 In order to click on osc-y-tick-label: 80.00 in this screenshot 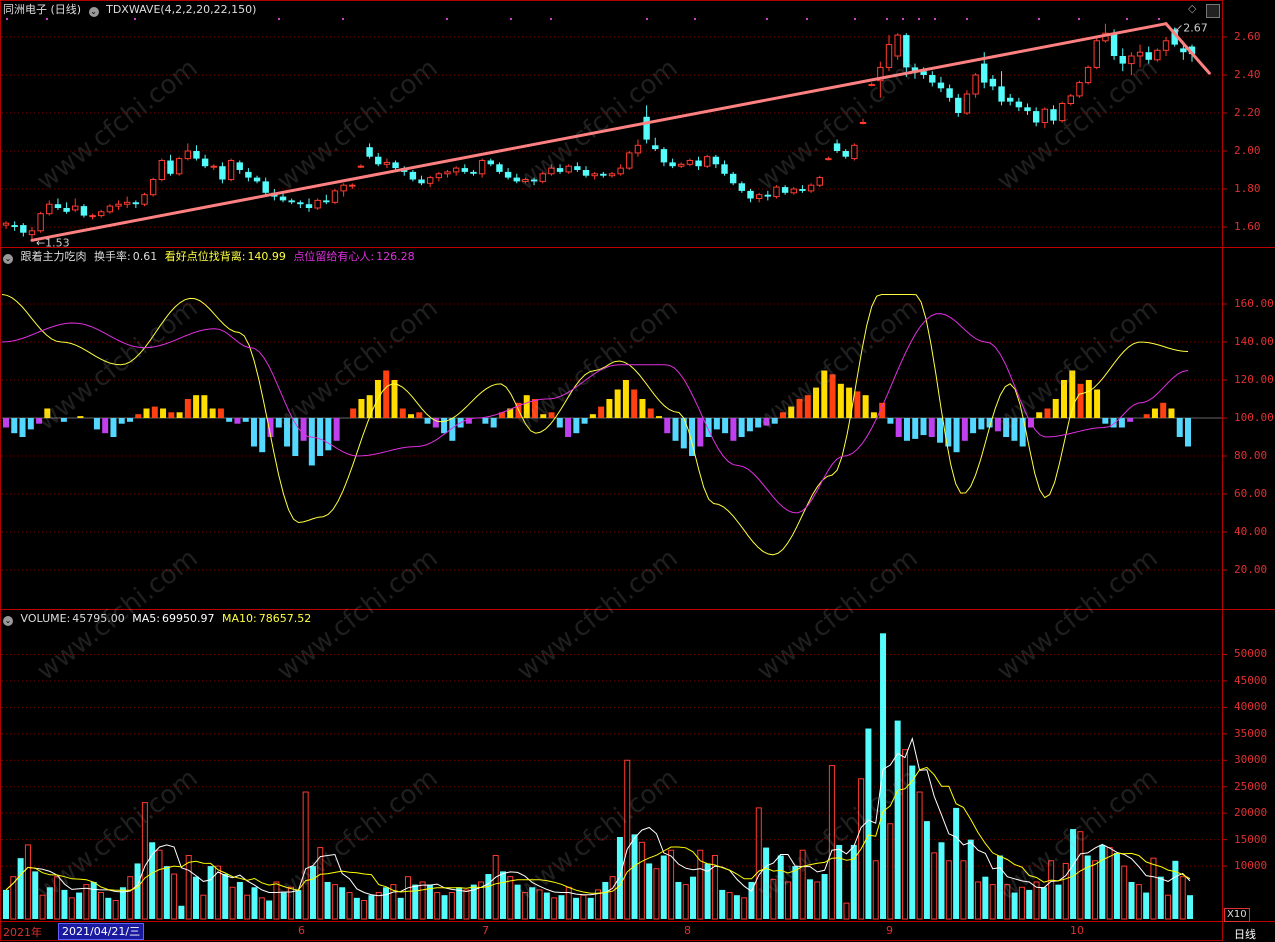, I will do `click(1251, 455)`.